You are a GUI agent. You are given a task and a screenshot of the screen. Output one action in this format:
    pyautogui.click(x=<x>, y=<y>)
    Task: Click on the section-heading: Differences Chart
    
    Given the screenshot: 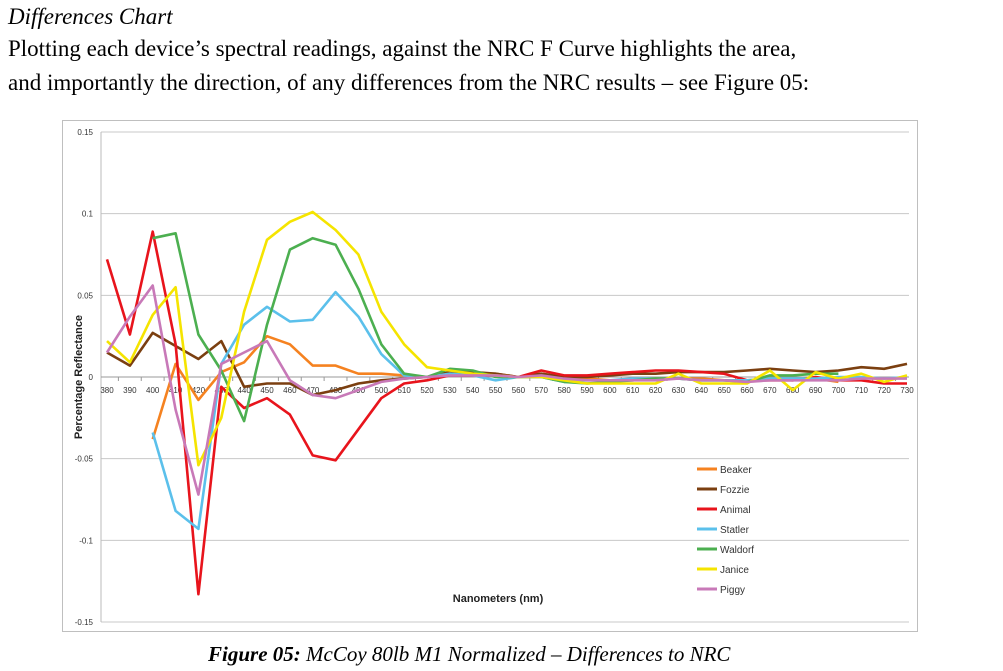 What is the action you would take?
    pyautogui.click(x=90, y=16)
    